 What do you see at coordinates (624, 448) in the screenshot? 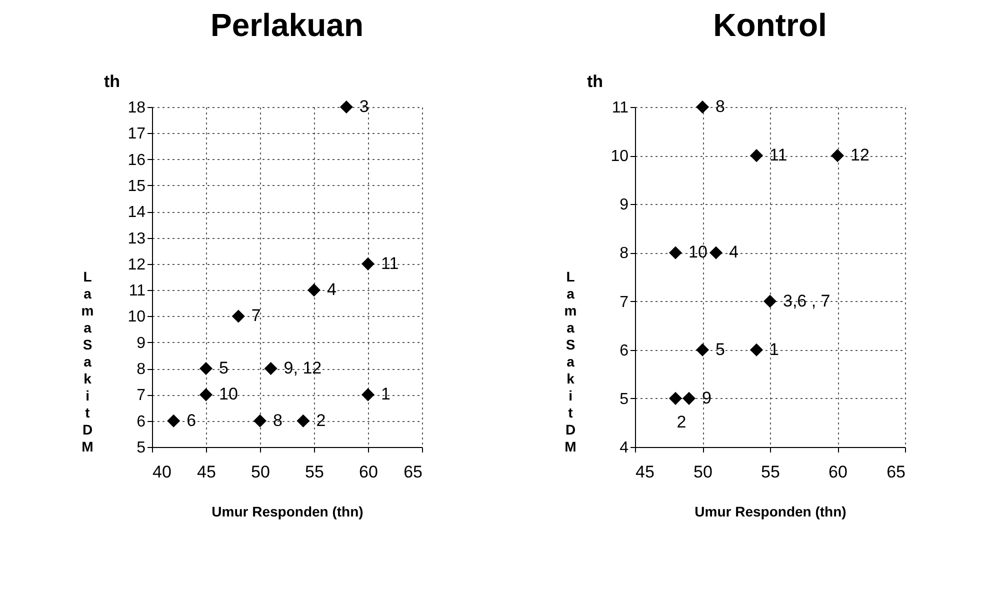
I see `y-tick-label: 4` at bounding box center [624, 448].